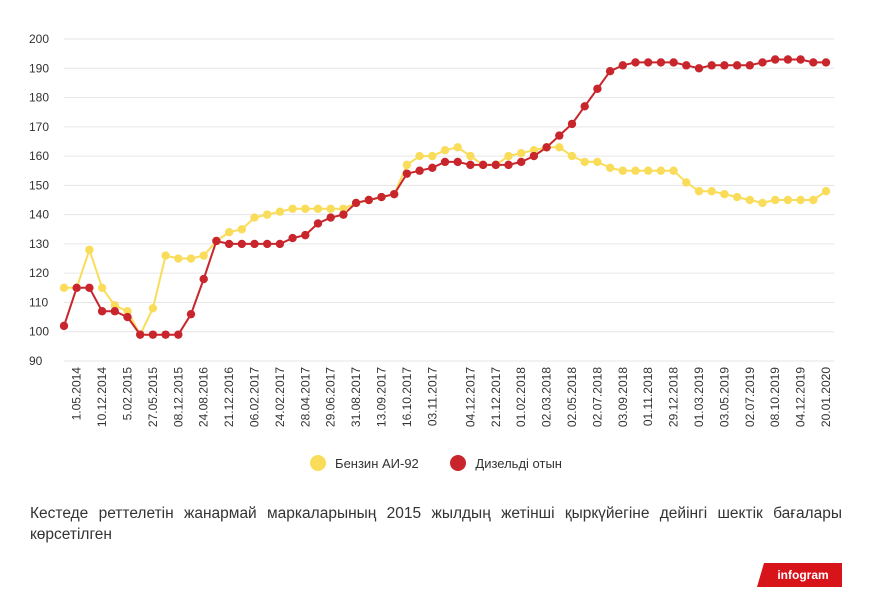  What do you see at coordinates (470, 397) in the screenshot?
I see `x-tick-label: 04.12.2017` at bounding box center [470, 397].